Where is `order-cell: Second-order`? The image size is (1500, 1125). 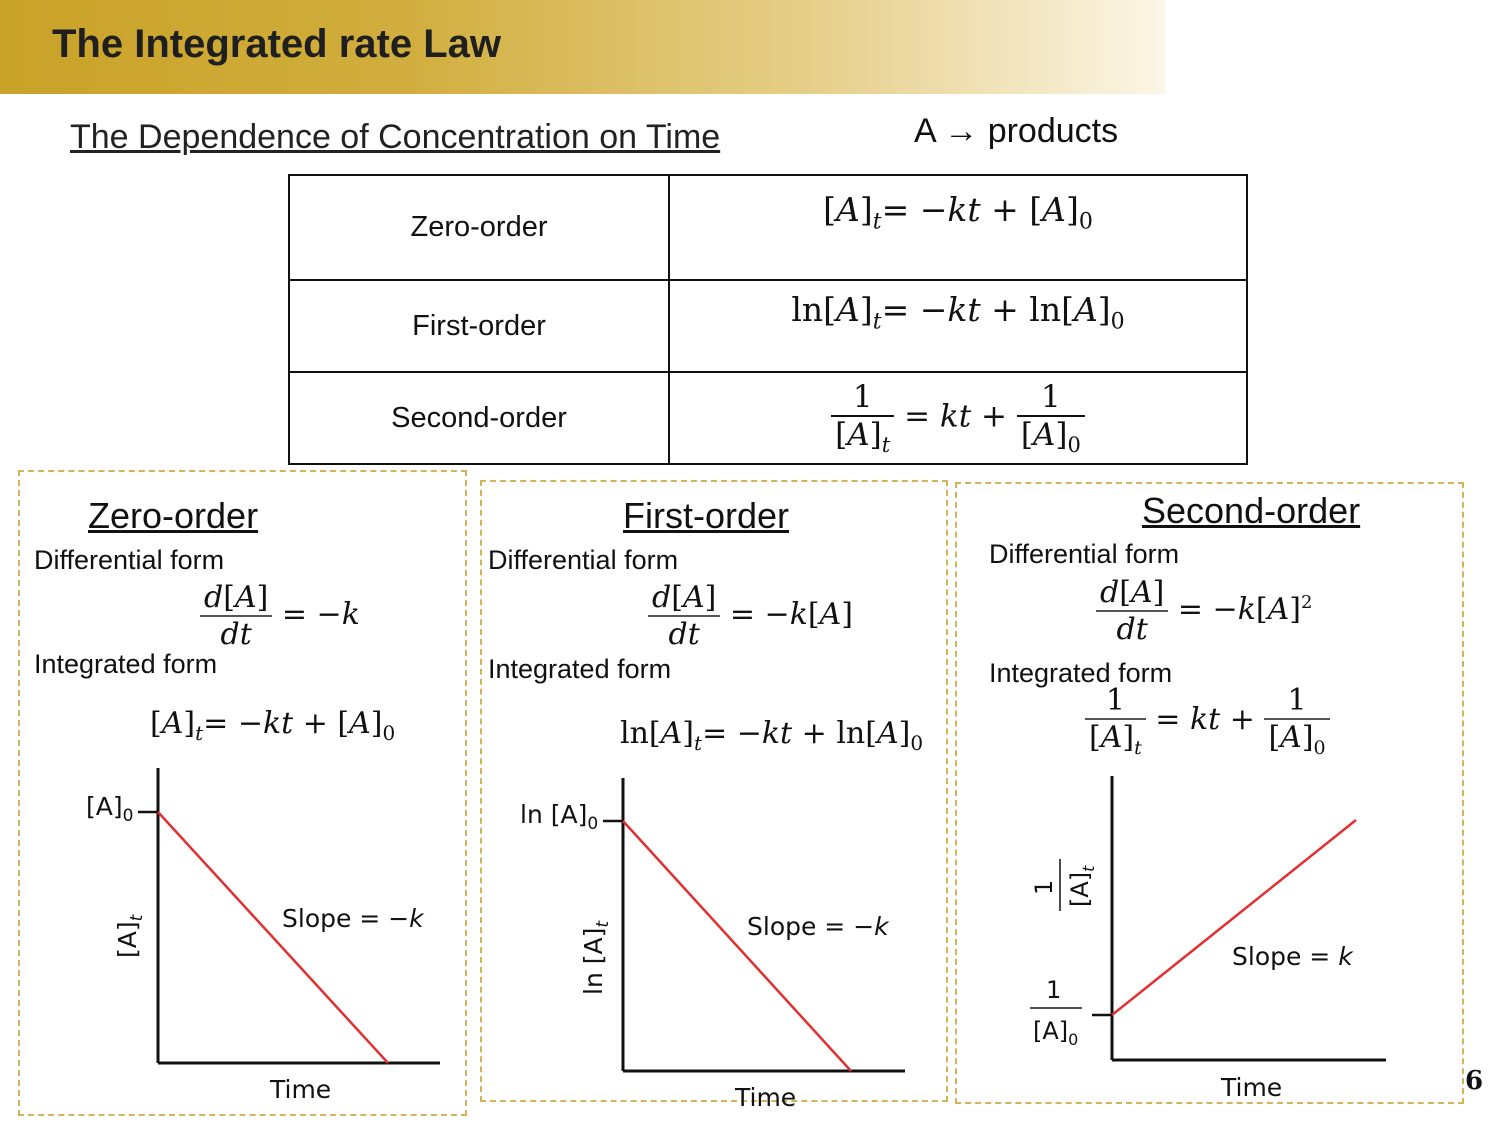
order-cell: Second-order is located at coordinates (479, 418).